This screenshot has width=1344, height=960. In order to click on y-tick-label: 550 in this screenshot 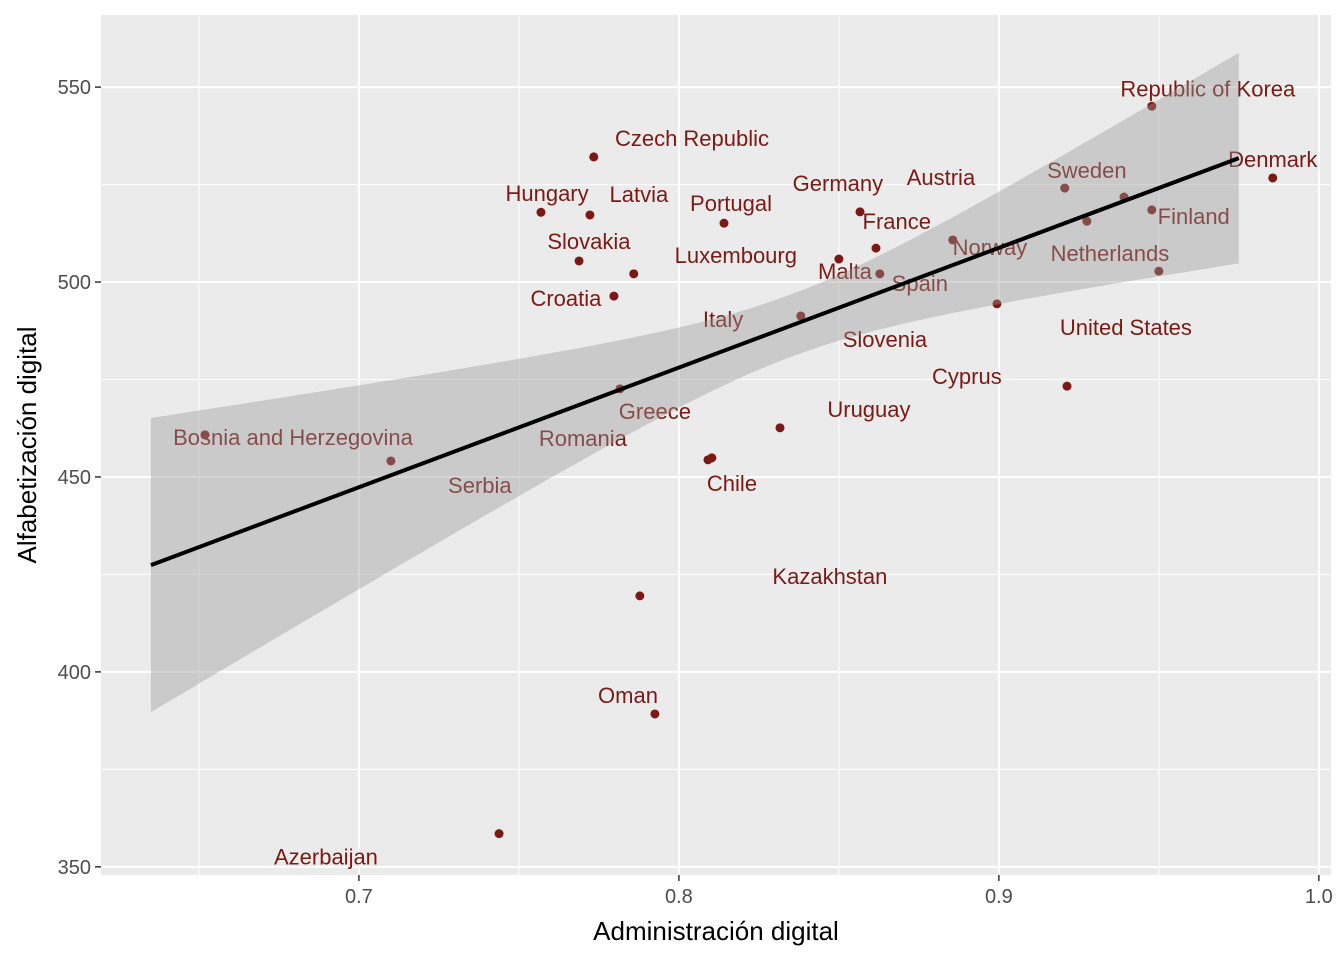, I will do `click(74, 88)`.